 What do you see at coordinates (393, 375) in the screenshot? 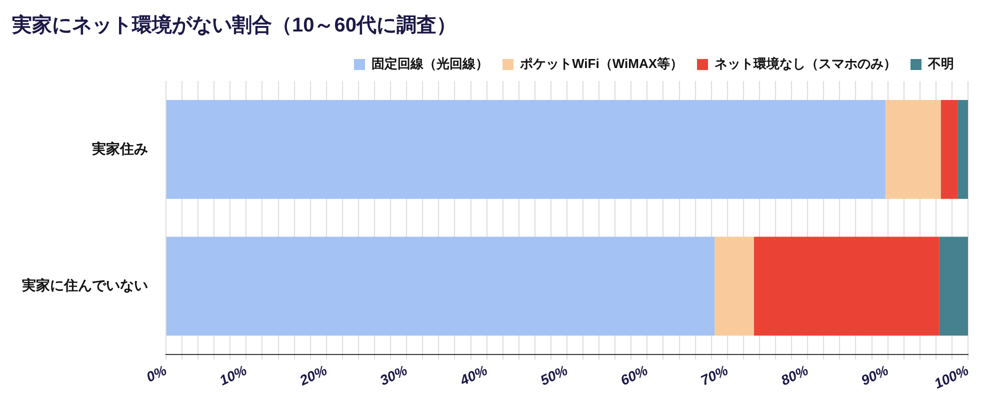
I see `x-tick-label: 30%` at bounding box center [393, 375].